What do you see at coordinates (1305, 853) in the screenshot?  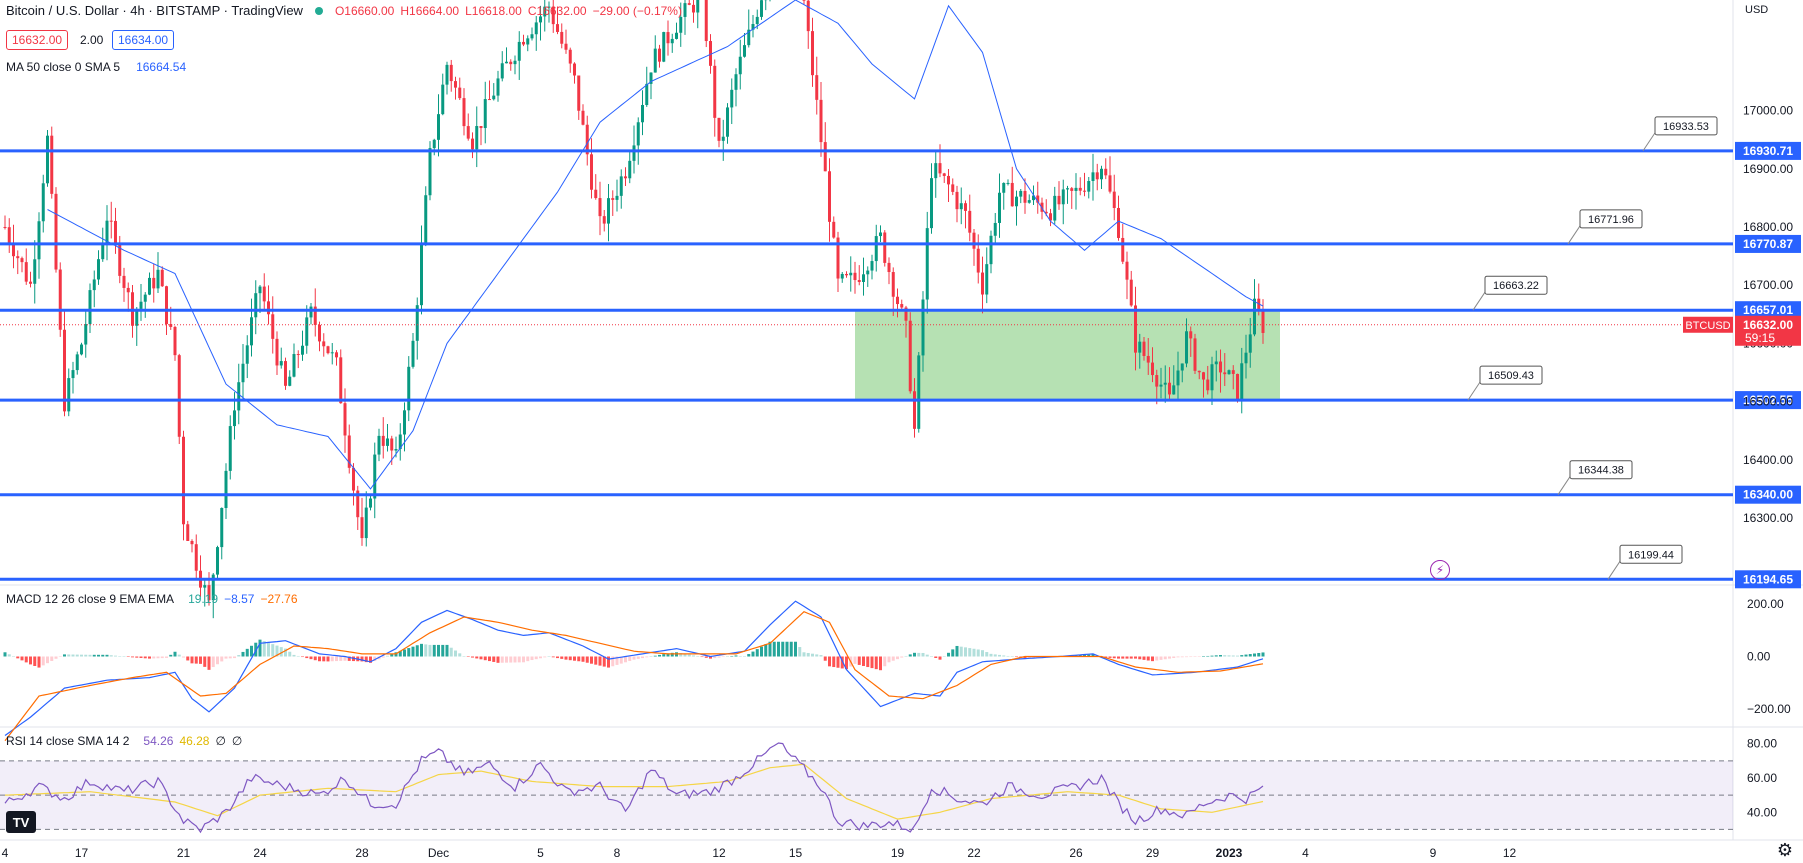 I see `time-axis-label: 4` at bounding box center [1305, 853].